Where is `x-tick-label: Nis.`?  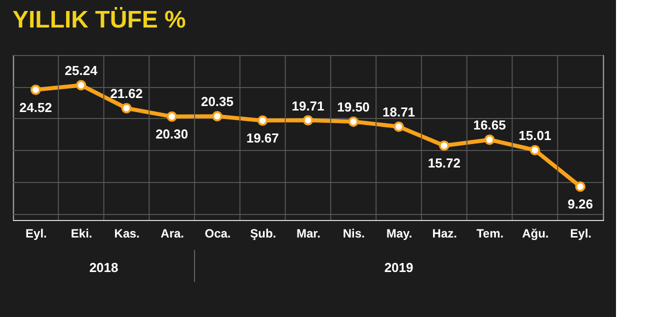 x-tick-label: Nis. is located at coordinates (353, 233).